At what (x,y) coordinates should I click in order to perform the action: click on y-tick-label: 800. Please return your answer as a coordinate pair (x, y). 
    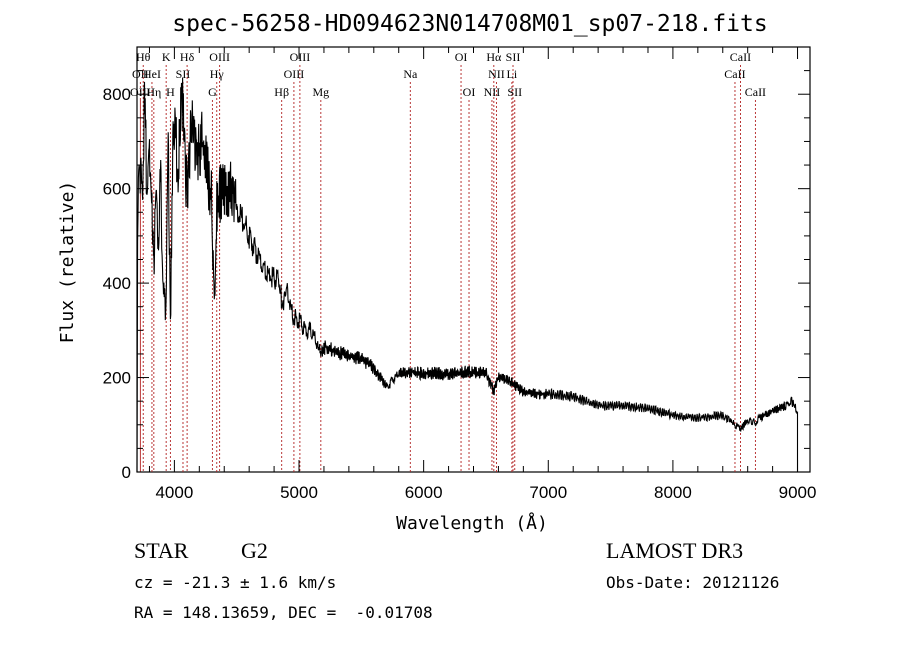
    Looking at the image, I should click on (117, 94).